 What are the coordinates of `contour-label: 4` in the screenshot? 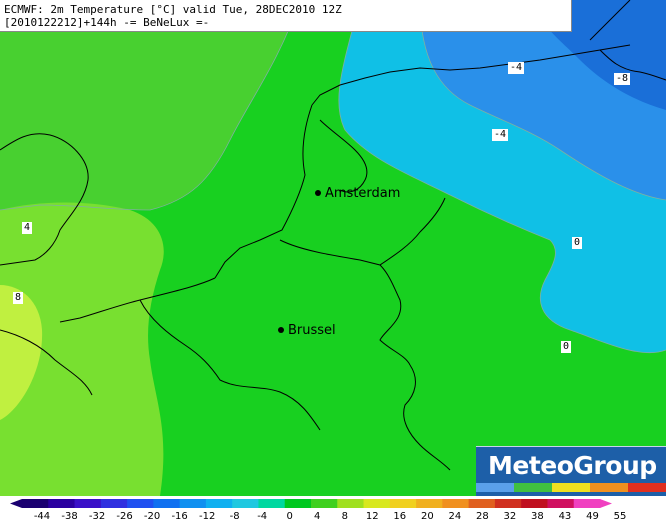 It's located at (27, 228).